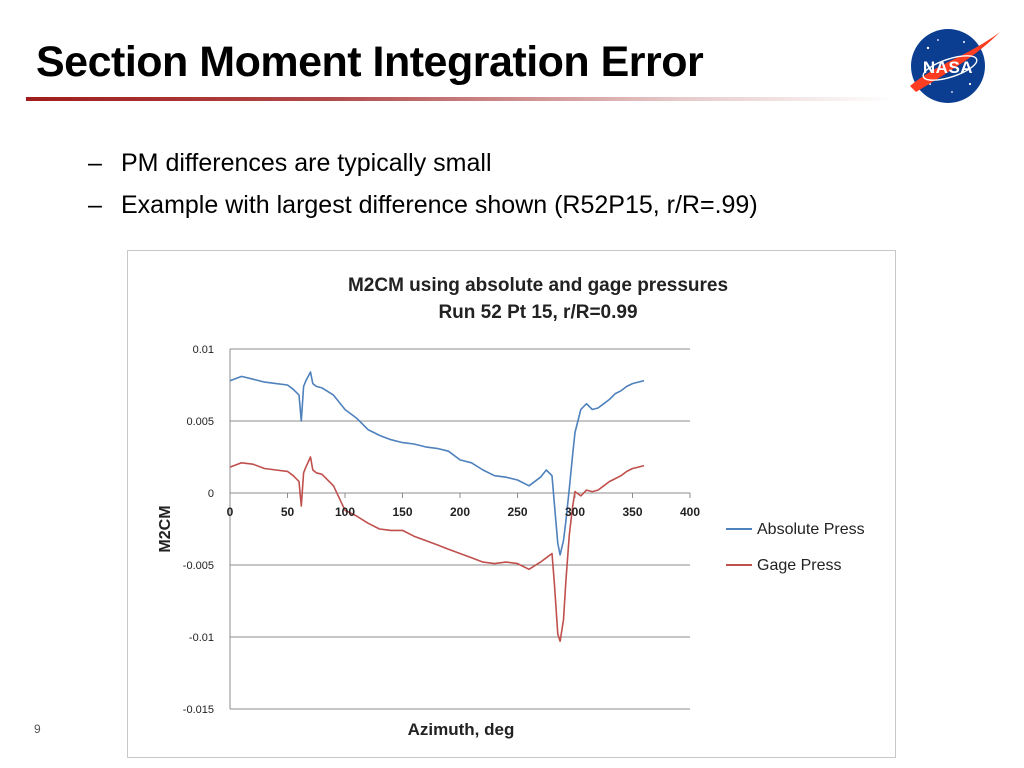 The width and height of the screenshot is (1024, 768). I want to click on slide-title: Section Moment Integration Error, so click(370, 62).